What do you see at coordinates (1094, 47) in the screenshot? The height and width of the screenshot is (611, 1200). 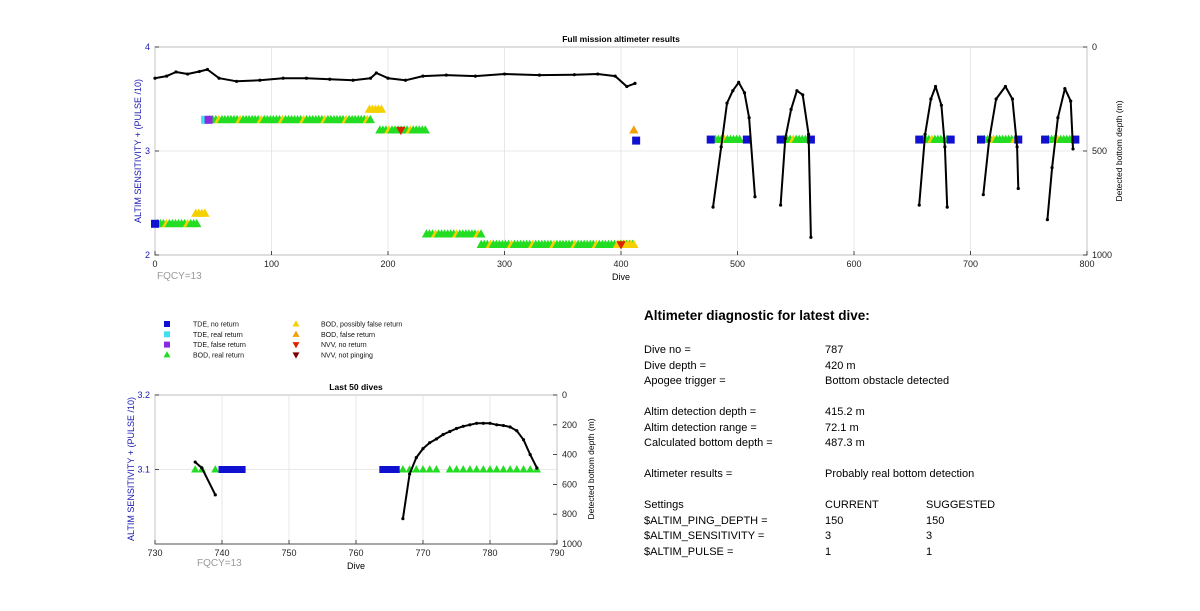 I see `y-right-tick-label: 0` at bounding box center [1094, 47].